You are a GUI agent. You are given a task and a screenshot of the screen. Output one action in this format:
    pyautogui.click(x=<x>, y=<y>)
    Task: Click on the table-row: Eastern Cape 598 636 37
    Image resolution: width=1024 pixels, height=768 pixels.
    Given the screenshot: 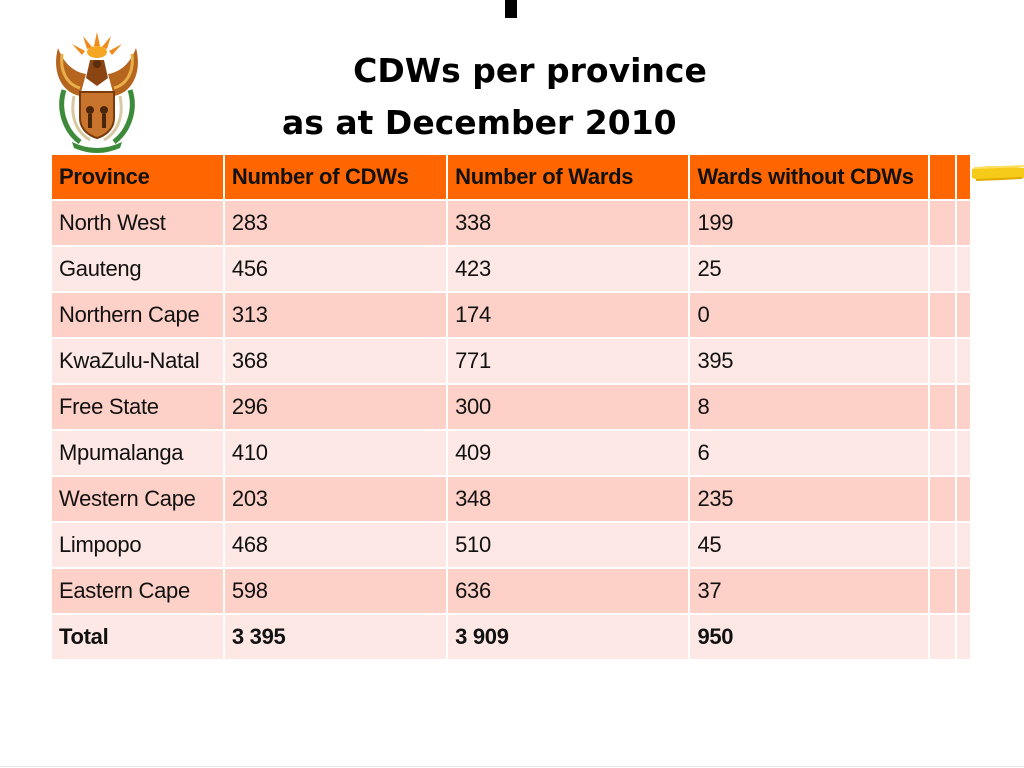 What is the action you would take?
    pyautogui.click(x=512, y=591)
    